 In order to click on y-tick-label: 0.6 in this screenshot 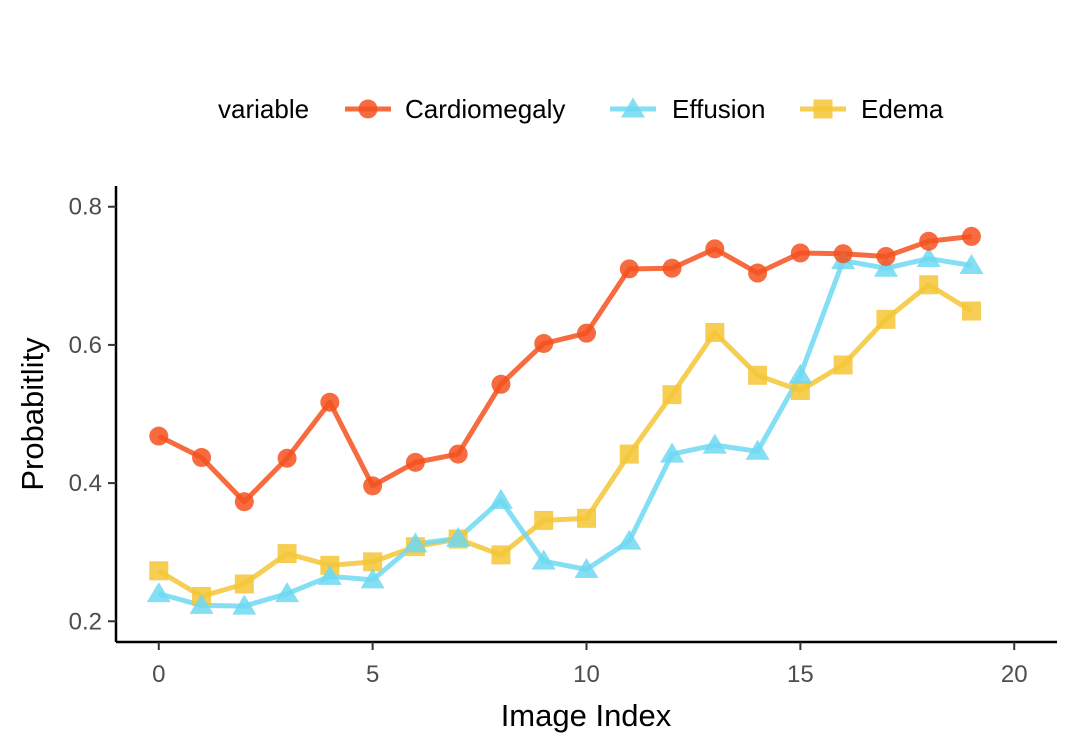, I will do `click(85, 345)`.